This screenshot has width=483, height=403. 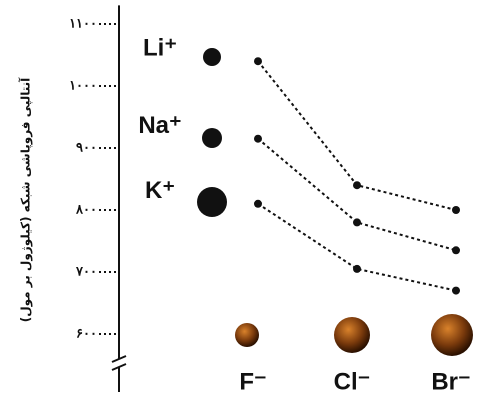 I want to click on series-label: K⁺, so click(x=160, y=190).